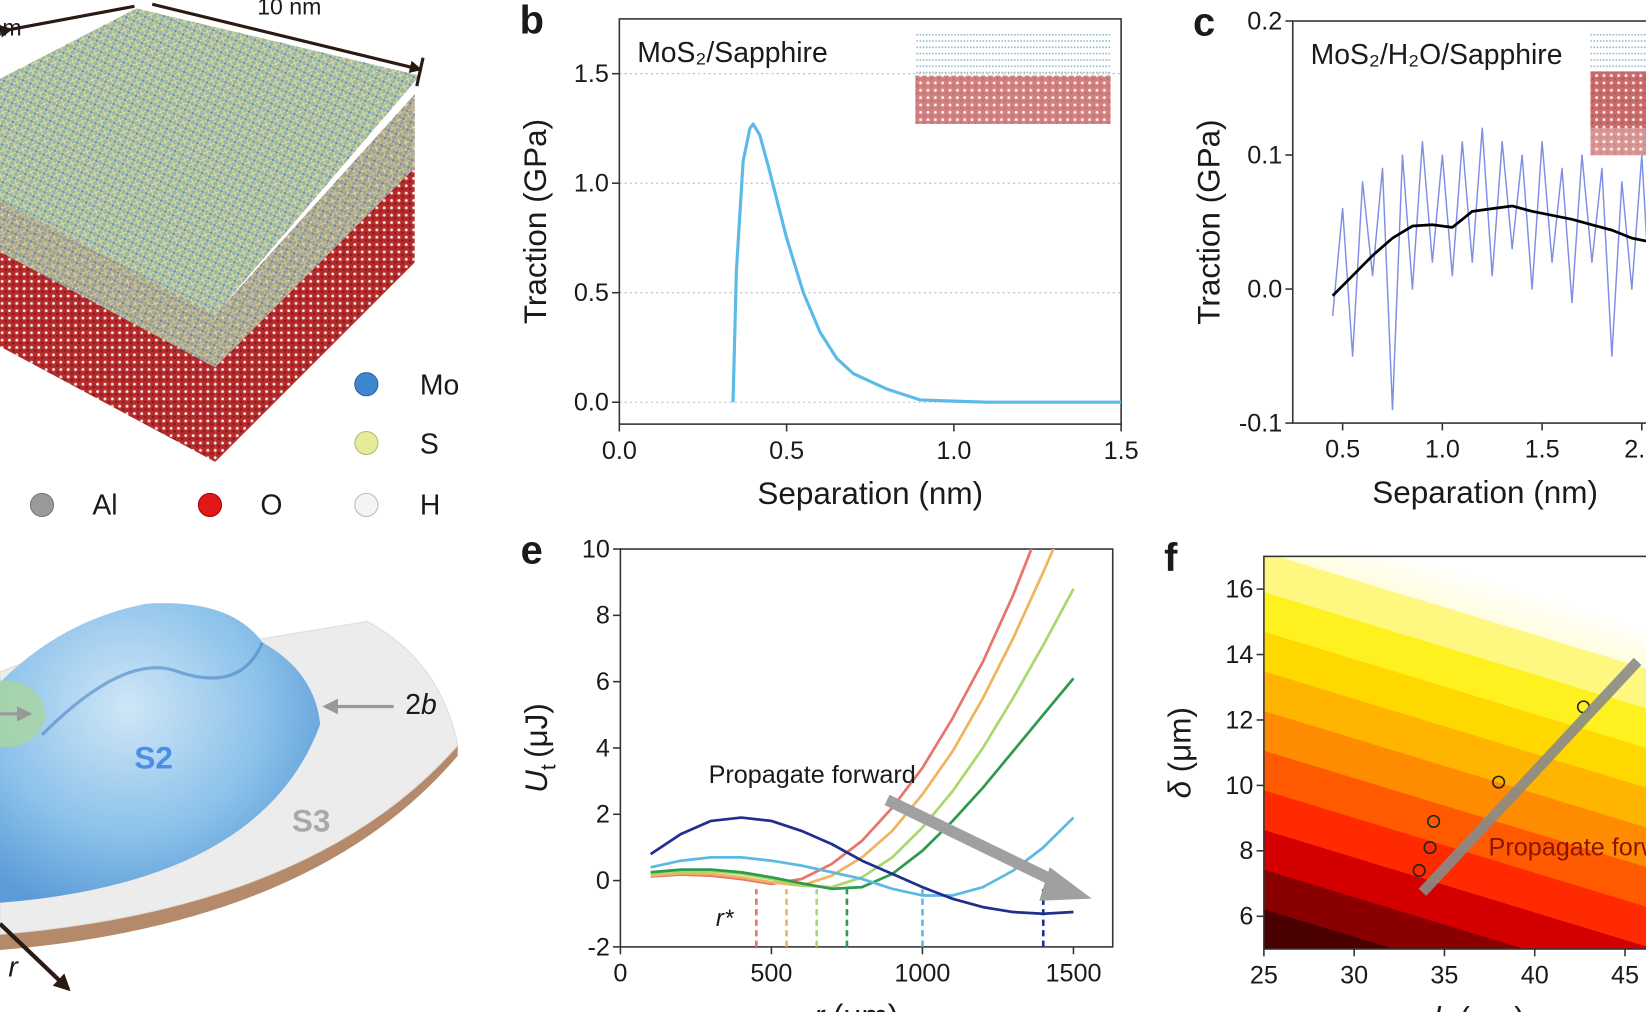 This screenshot has height=1012, width=1646. Describe the element at coordinates (619, 451) in the screenshot. I see `x-tick-label: 0.0` at that location.